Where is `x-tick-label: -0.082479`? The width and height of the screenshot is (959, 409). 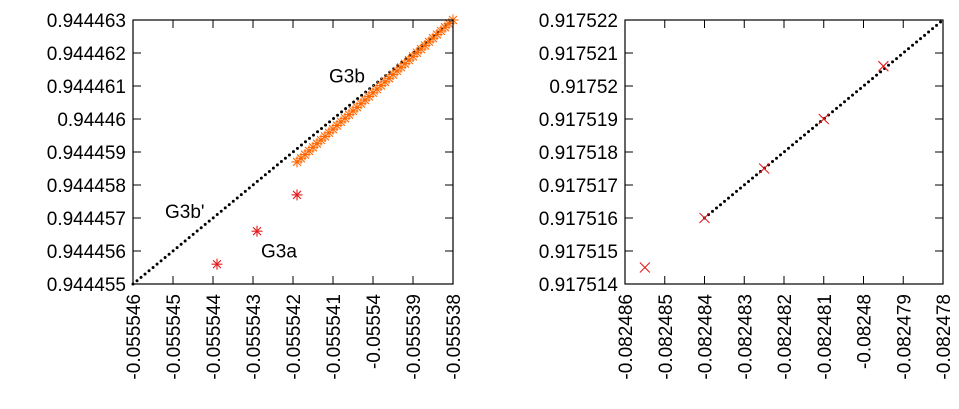 x-tick-label: -0.082479 is located at coordinates (904, 337).